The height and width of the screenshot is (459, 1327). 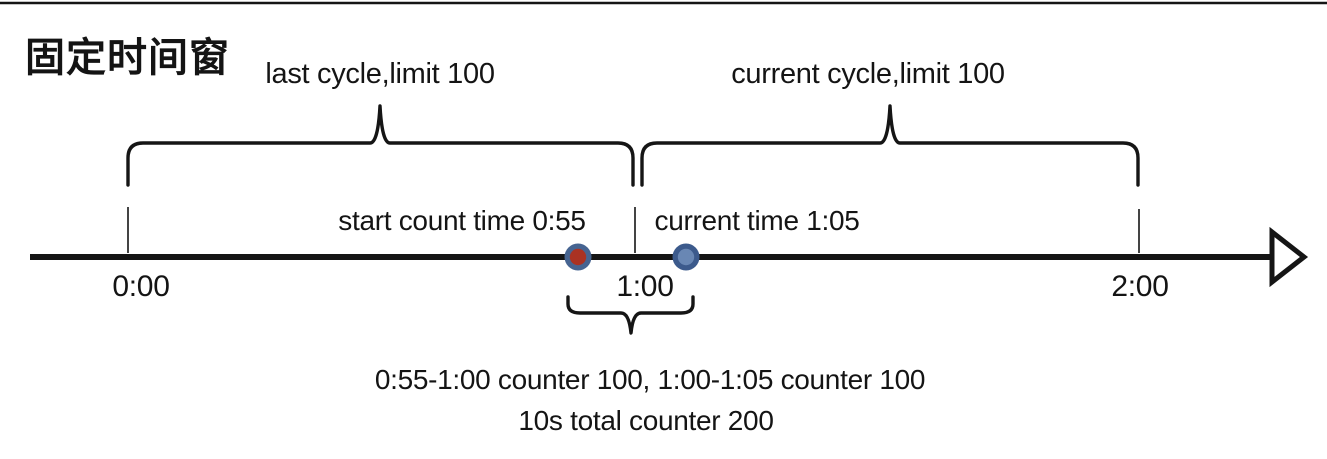 What do you see at coordinates (644, 286) in the screenshot?
I see `tick-label-1-00: 1:00` at bounding box center [644, 286].